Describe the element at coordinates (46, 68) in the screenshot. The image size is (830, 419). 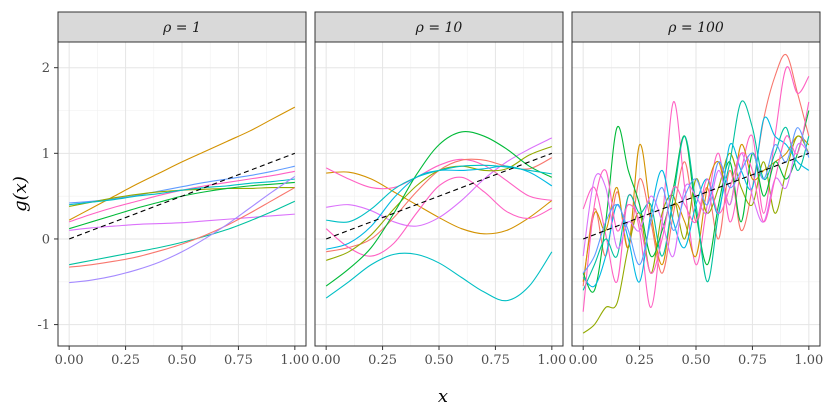
I see `y-tick-label: 2` at that location.